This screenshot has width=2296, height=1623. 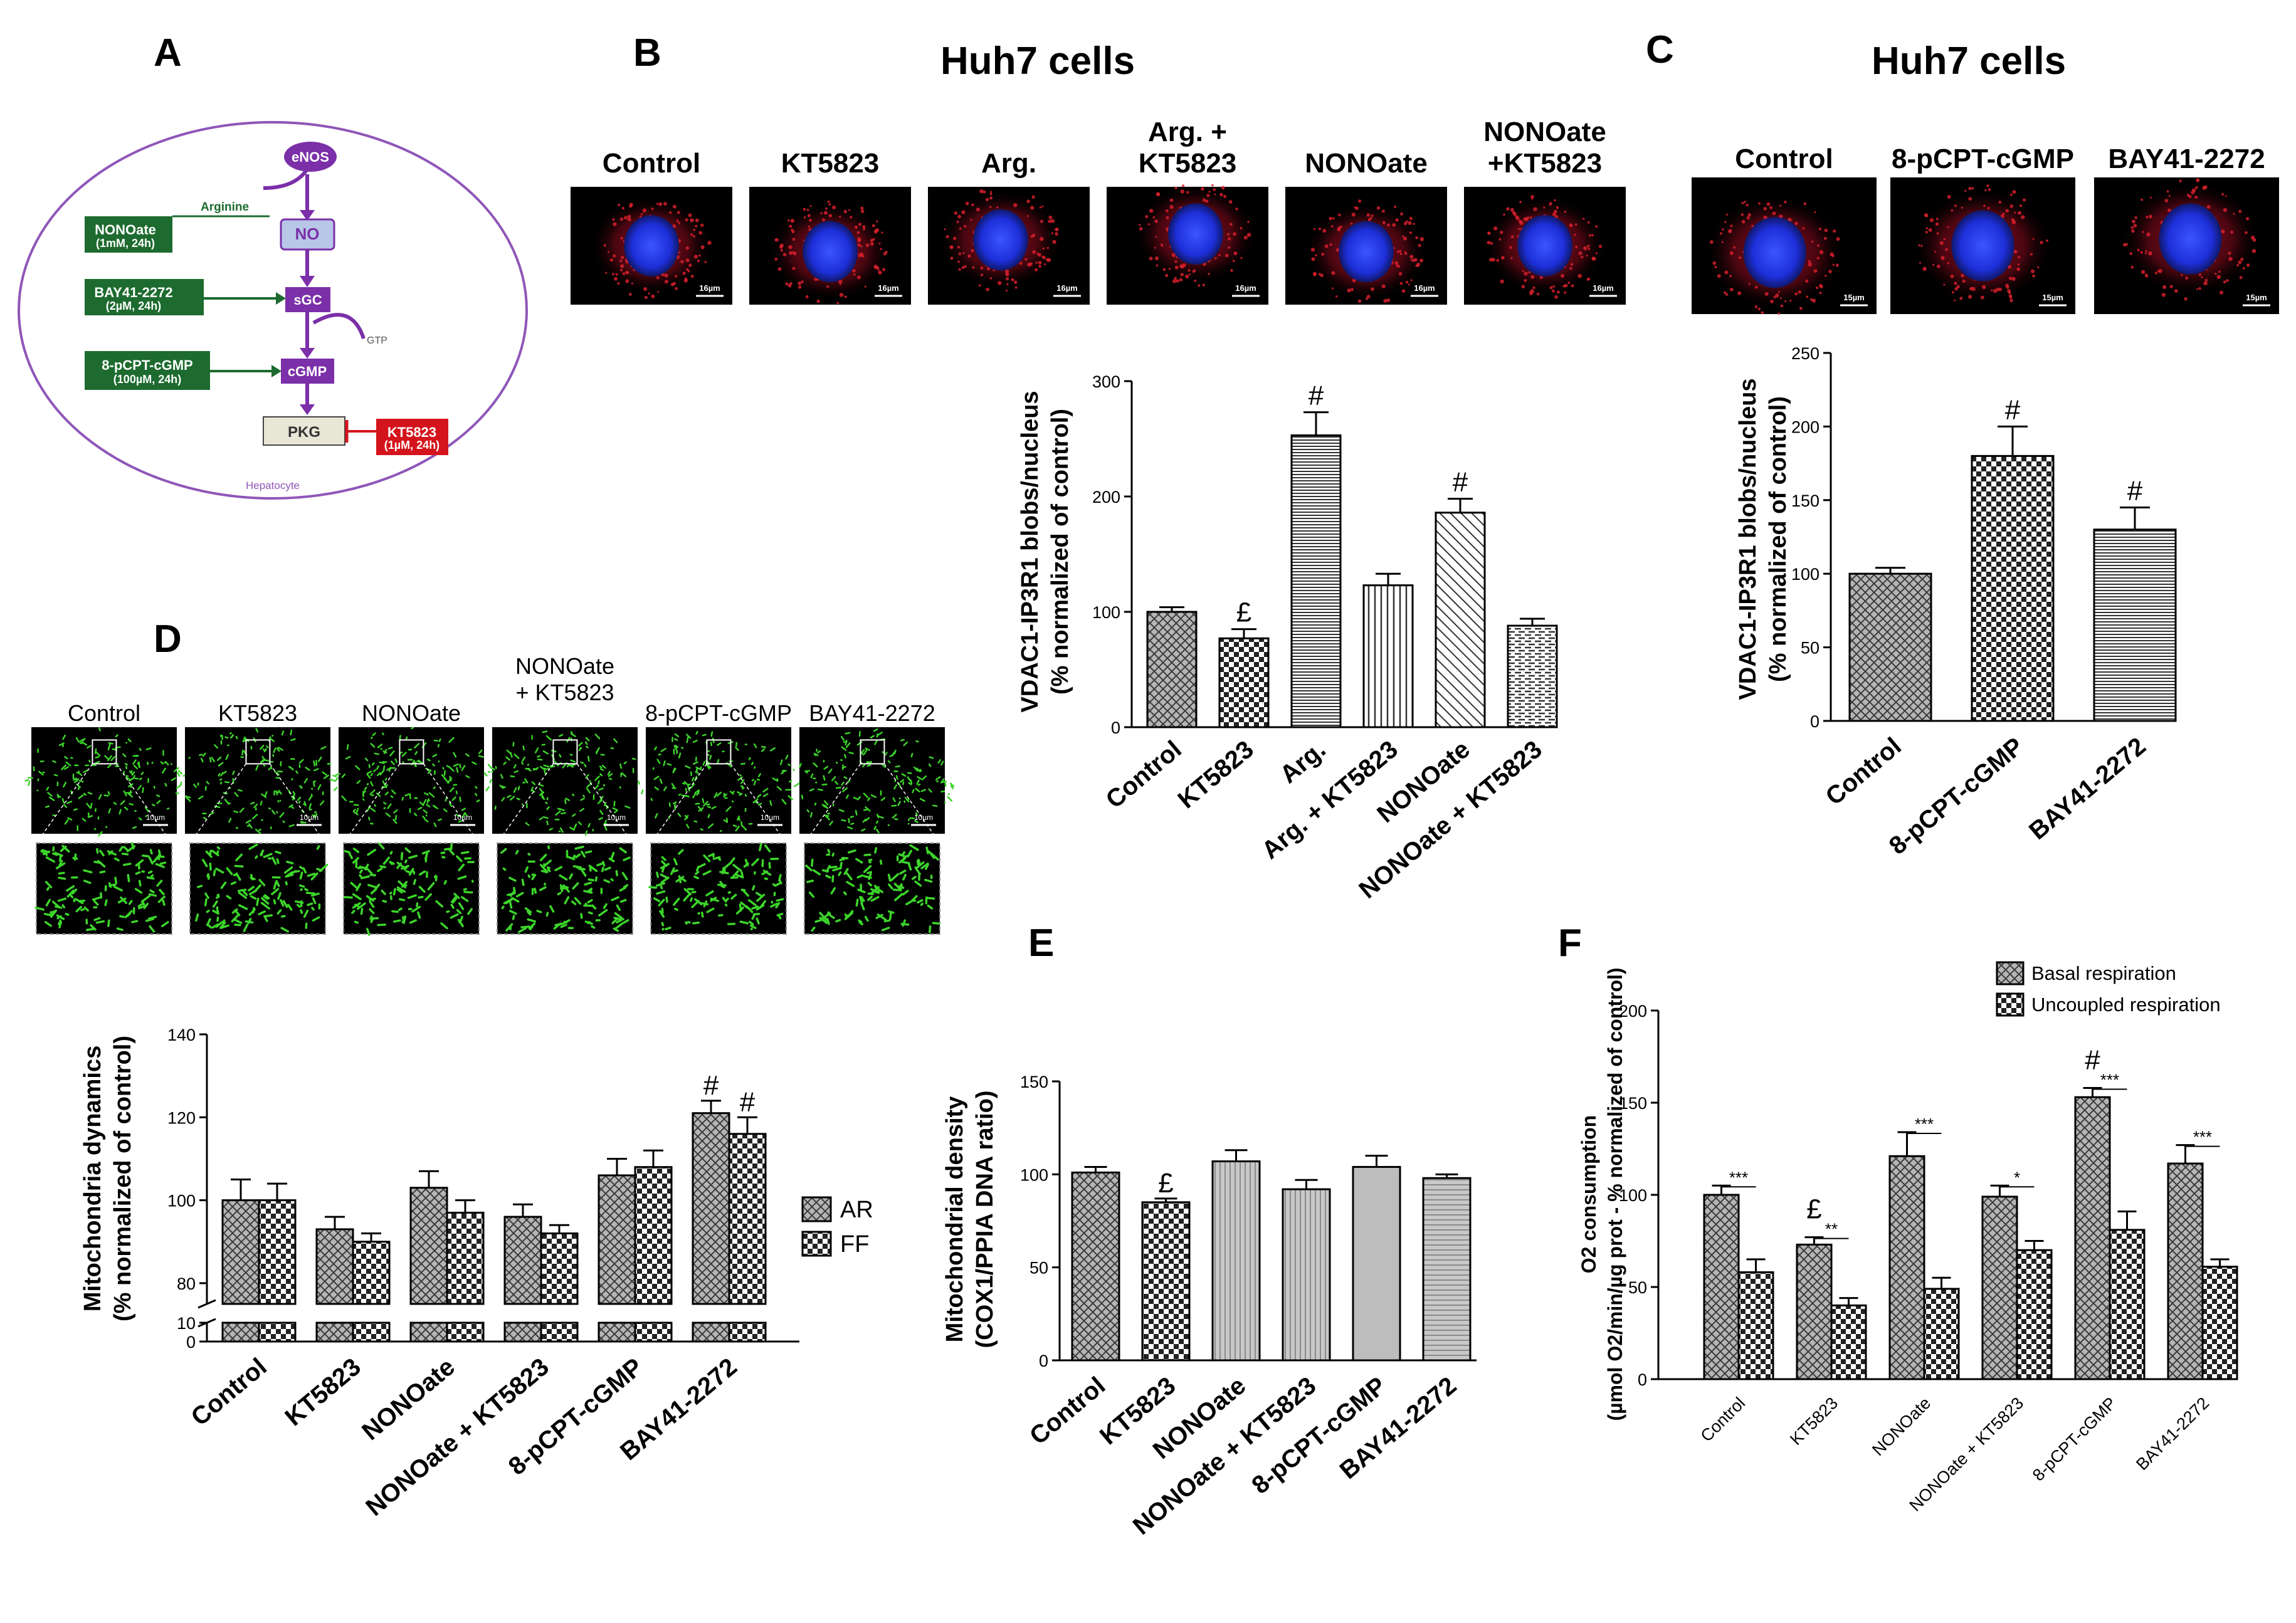 I want to click on zoom-box, so click(x=258, y=752).